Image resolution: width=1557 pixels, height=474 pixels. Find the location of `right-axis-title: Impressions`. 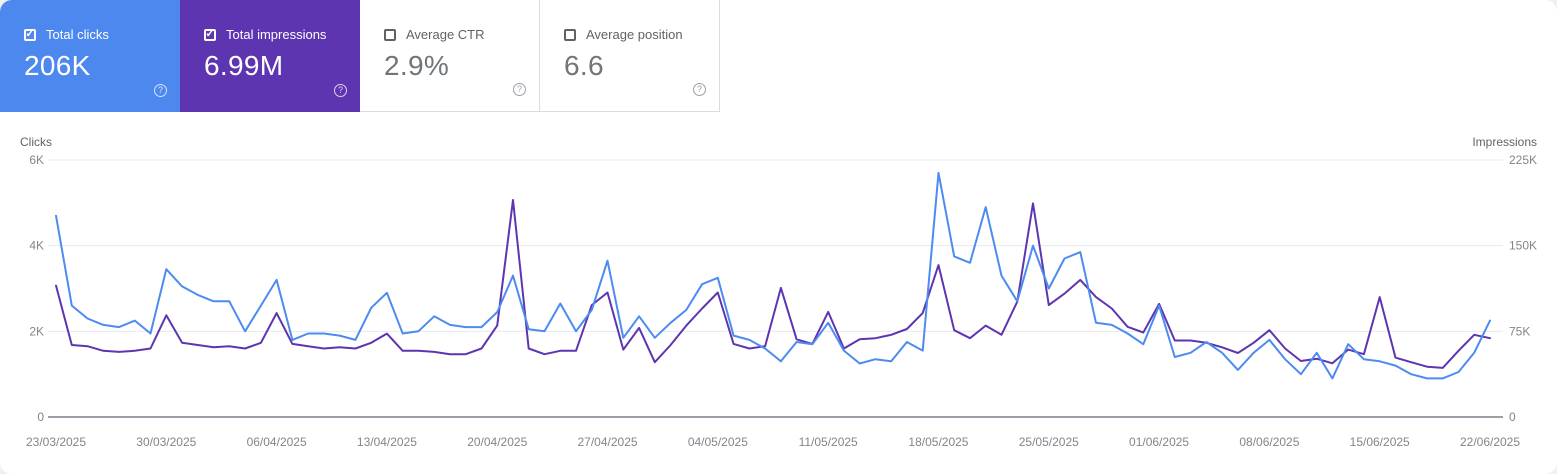

right-axis-title: Impressions is located at coordinates (1504, 142).